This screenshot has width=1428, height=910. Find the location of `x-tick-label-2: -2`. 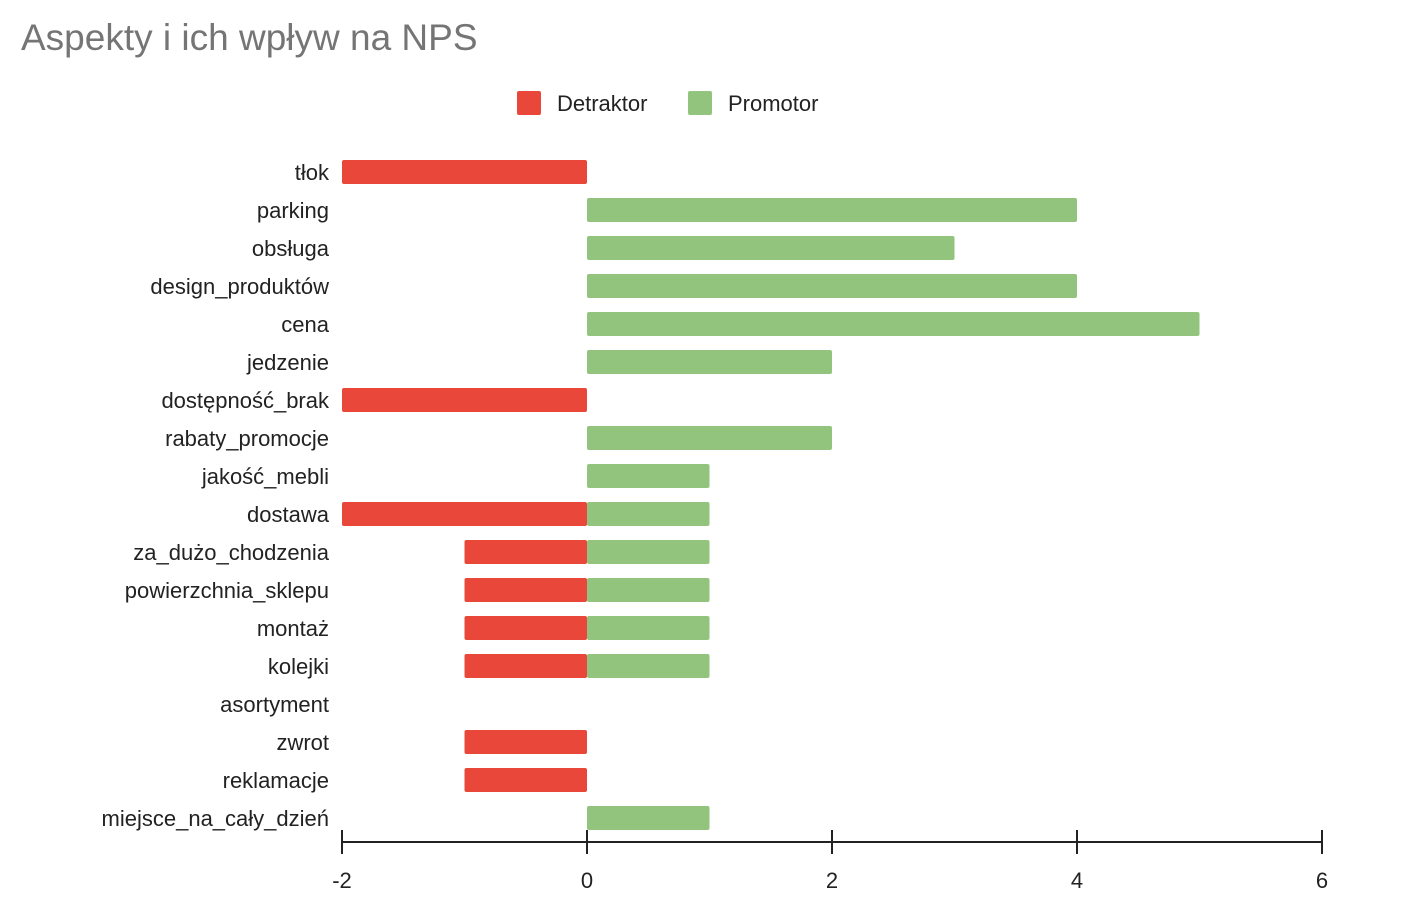

x-tick-label-2: -2 is located at coordinates (342, 880).